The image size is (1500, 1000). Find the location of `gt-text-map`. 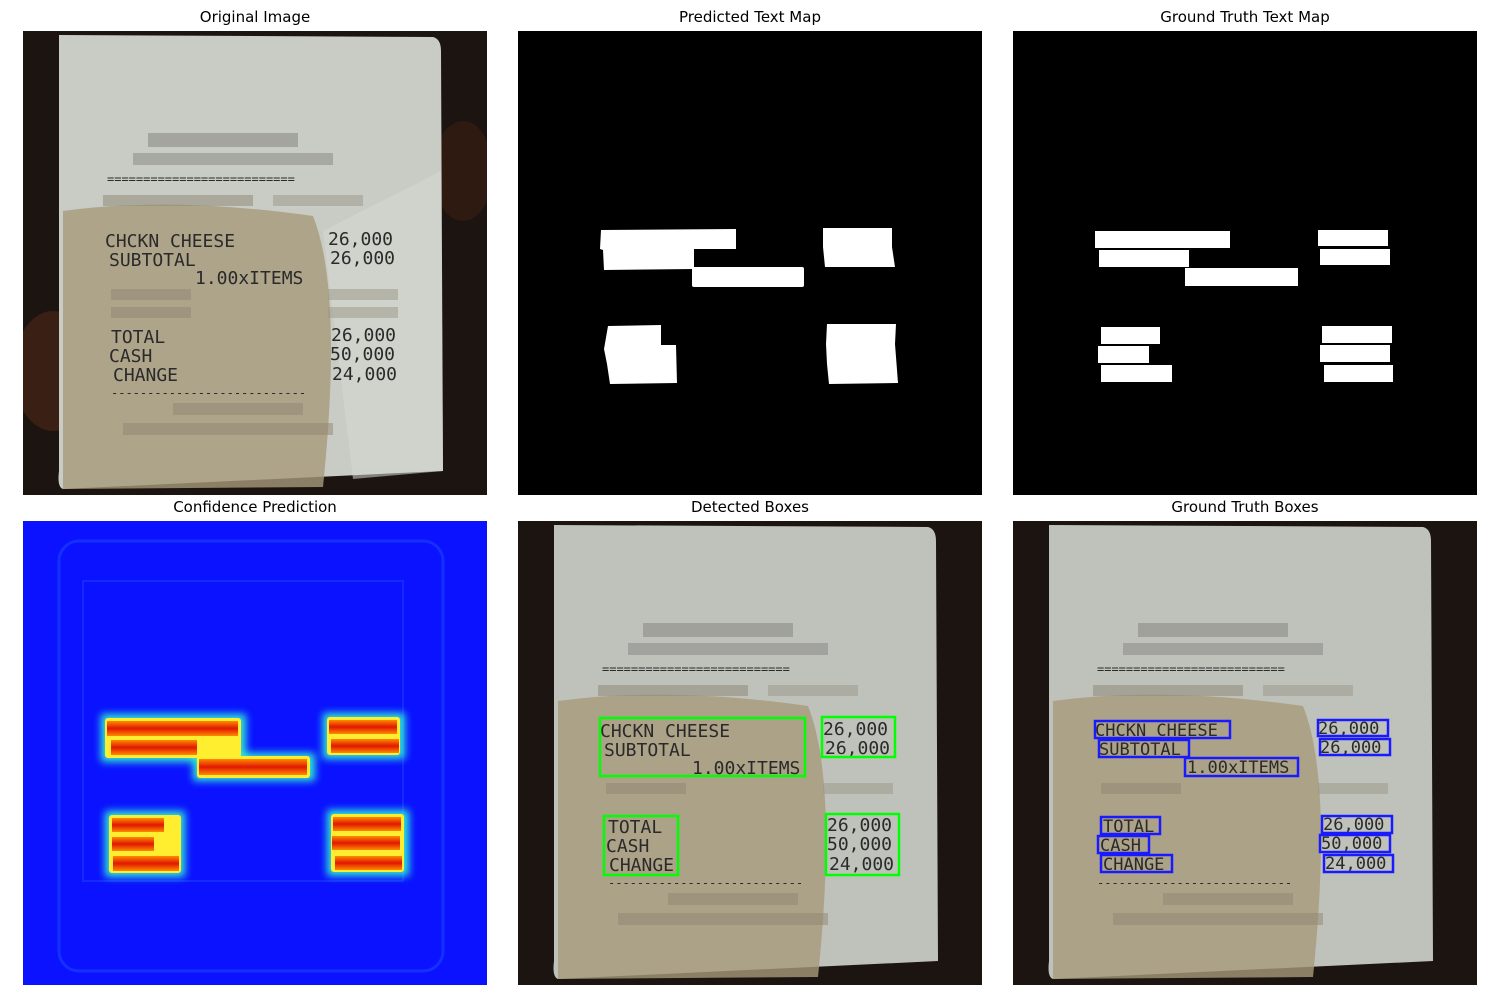

gt-text-map is located at coordinates (1245, 263).